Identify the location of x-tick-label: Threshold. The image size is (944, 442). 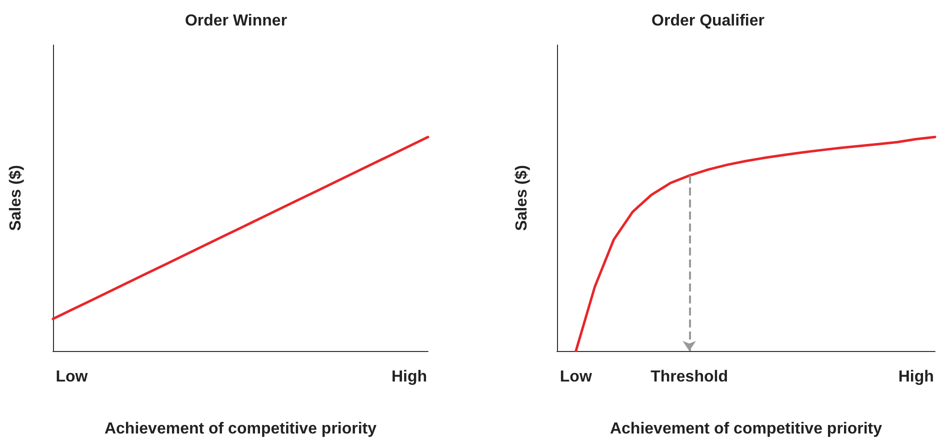
(689, 377).